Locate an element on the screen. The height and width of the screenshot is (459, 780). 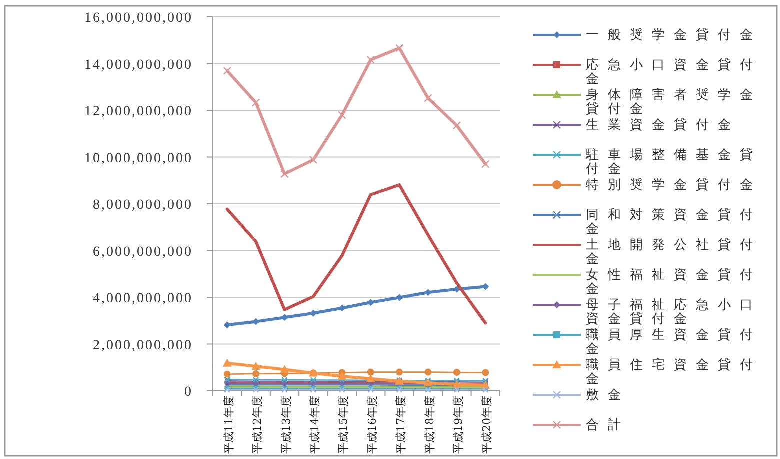
x-tick-label: 平成15年度 is located at coordinates (343, 425).